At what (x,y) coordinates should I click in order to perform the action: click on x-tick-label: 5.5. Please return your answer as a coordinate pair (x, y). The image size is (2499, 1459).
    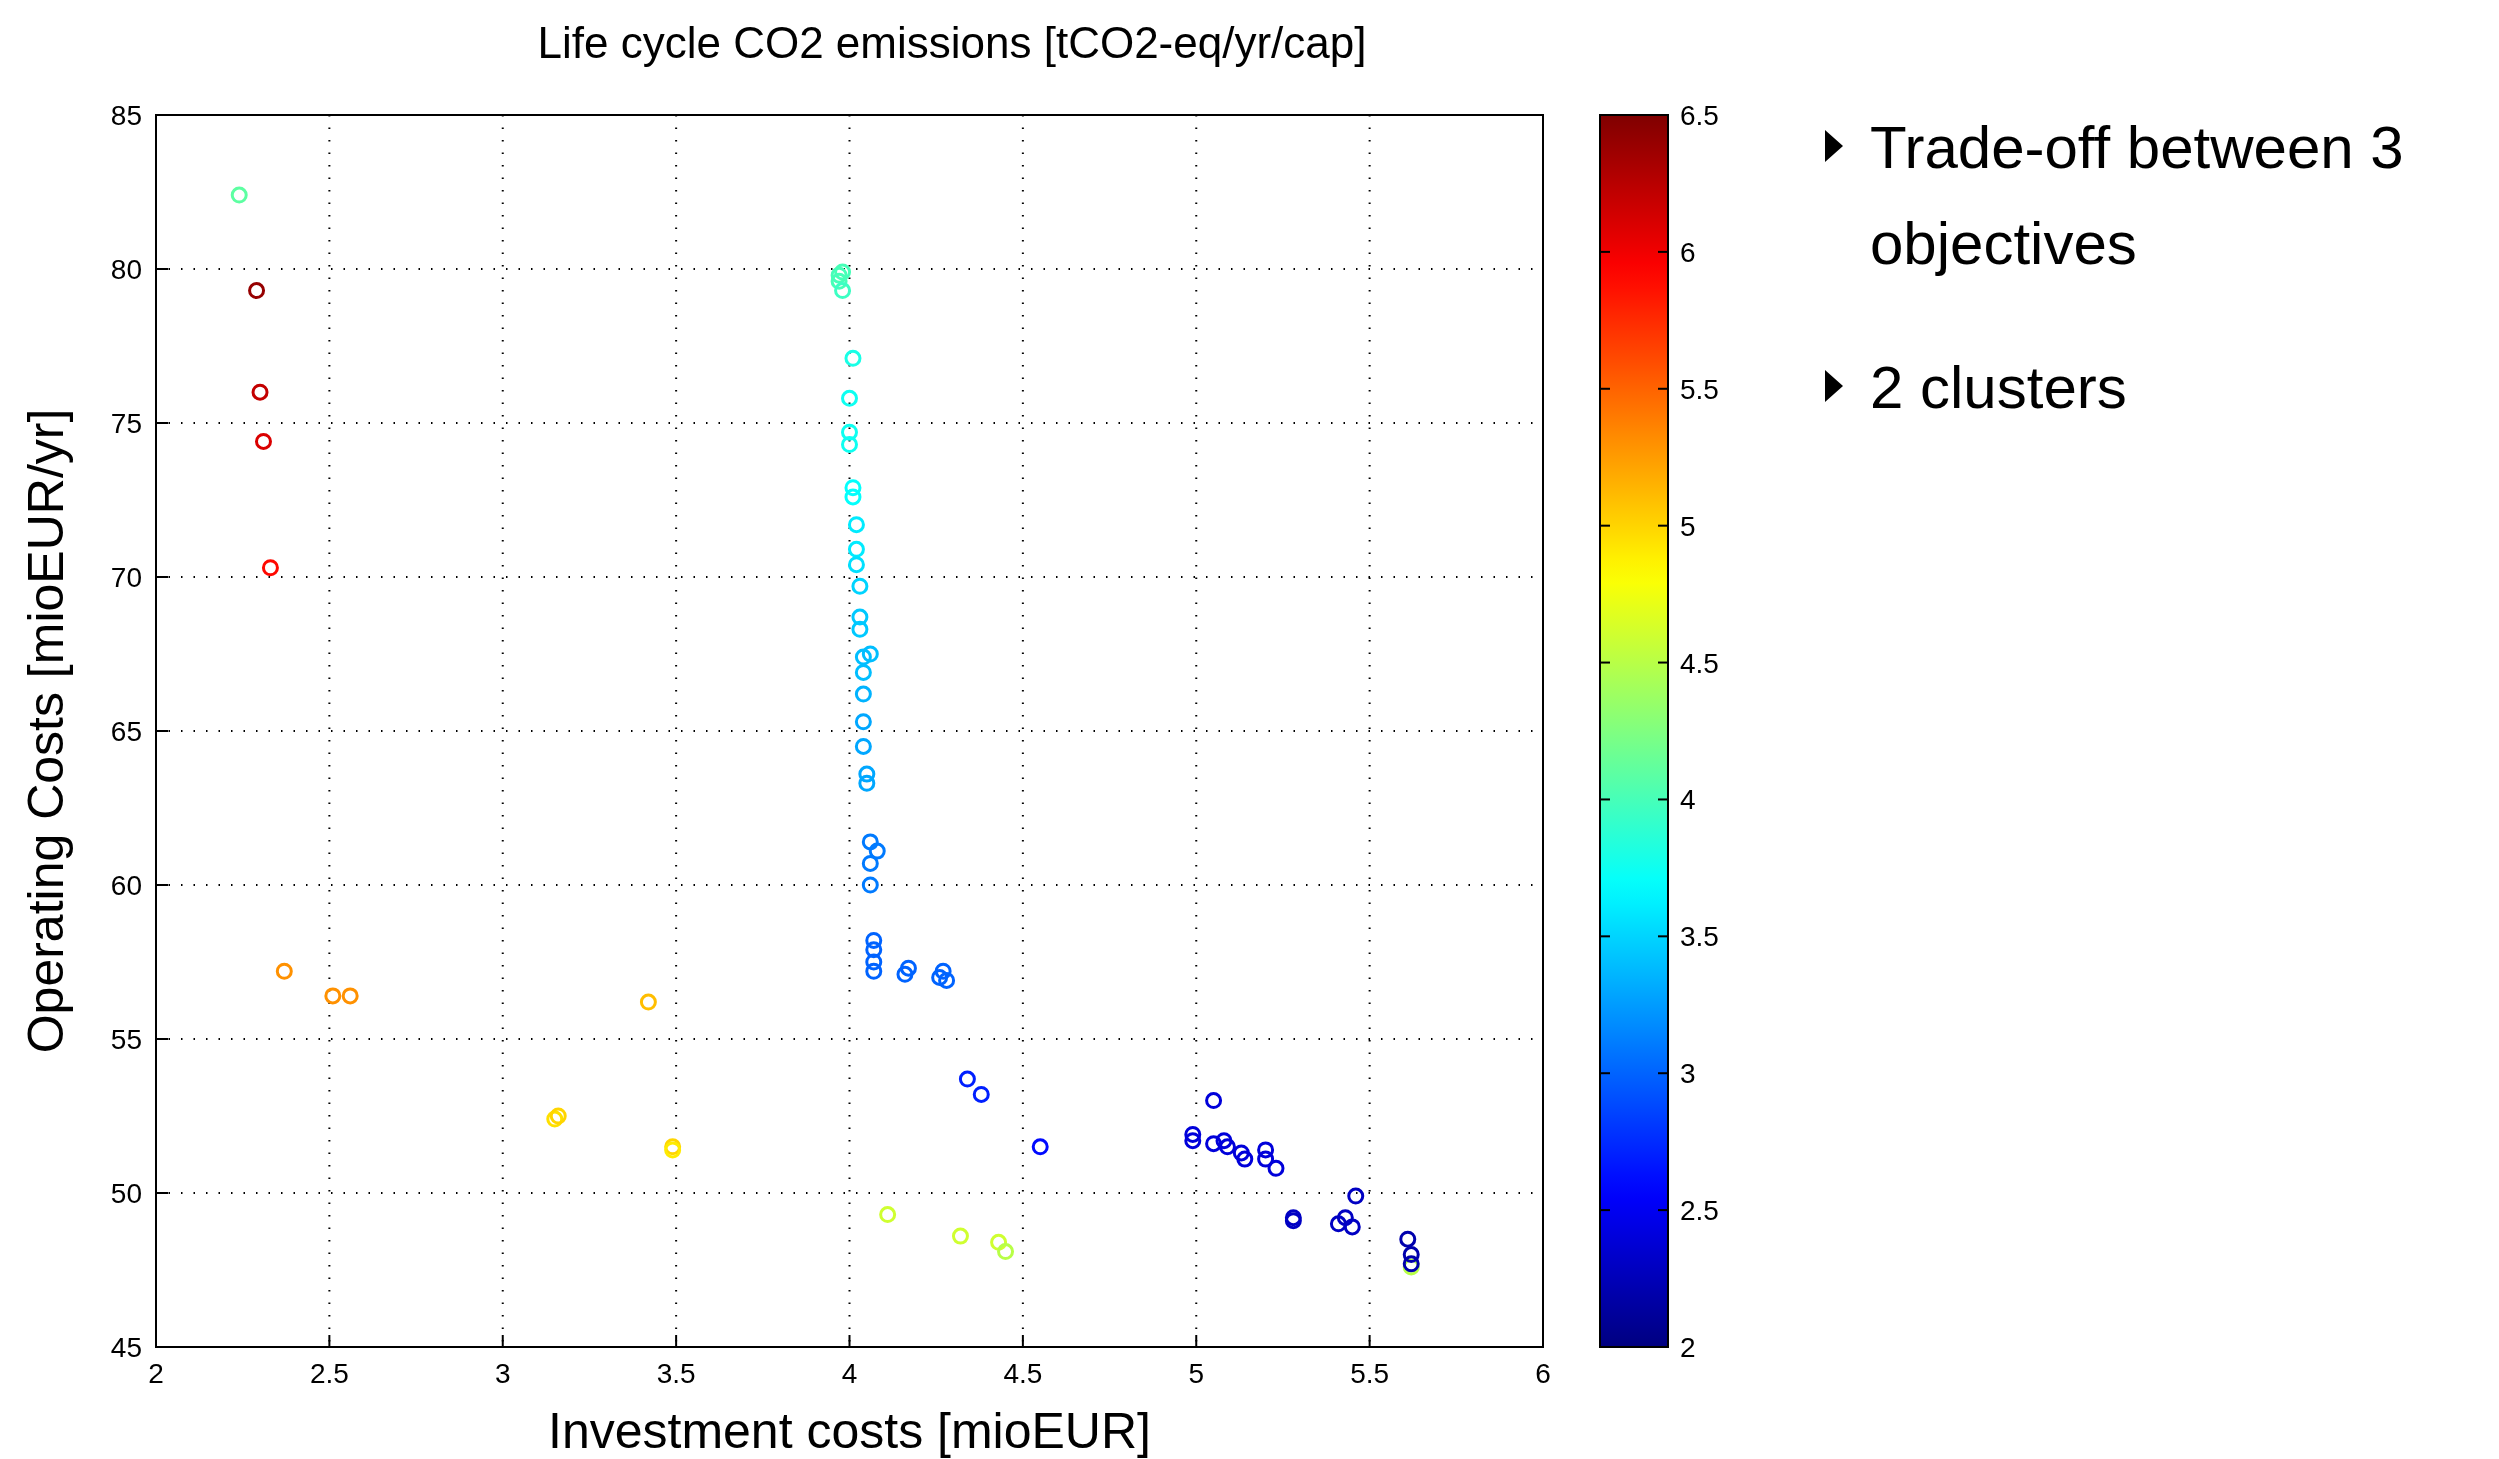
    Looking at the image, I should click on (1370, 1373).